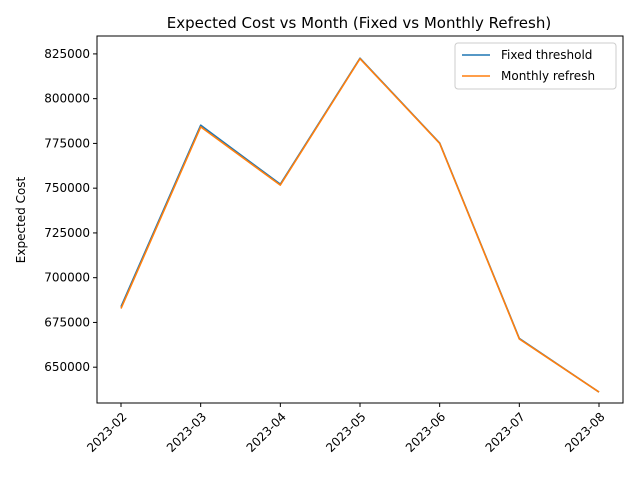 The image size is (640, 480). What do you see at coordinates (106, 432) in the screenshot?
I see `x-tick-label: 2023-02` at bounding box center [106, 432].